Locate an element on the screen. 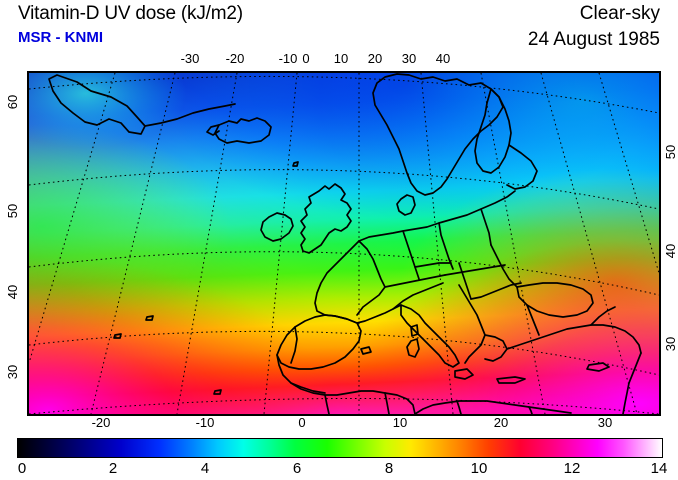 Image resolution: width=678 pixels, height=480 pixels. axis-top-tick-7: 40 is located at coordinates (443, 58).